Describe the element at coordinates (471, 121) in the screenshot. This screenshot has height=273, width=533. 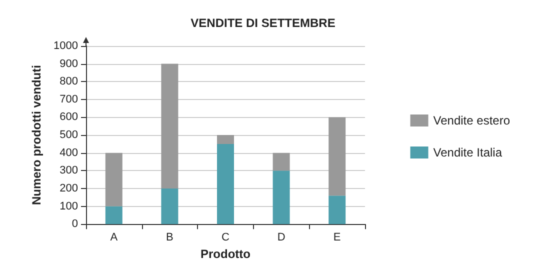
I see `legend-label: Vendite estero` at that location.